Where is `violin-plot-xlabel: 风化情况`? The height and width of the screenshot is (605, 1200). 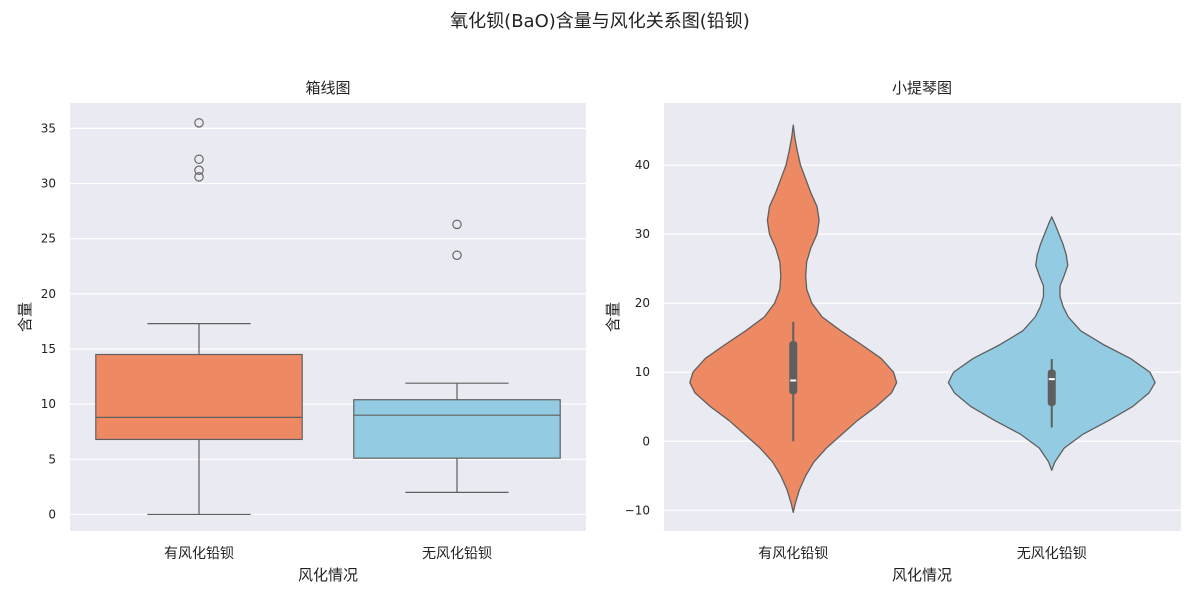 violin-plot-xlabel: 风化情况 is located at coordinates (922, 575).